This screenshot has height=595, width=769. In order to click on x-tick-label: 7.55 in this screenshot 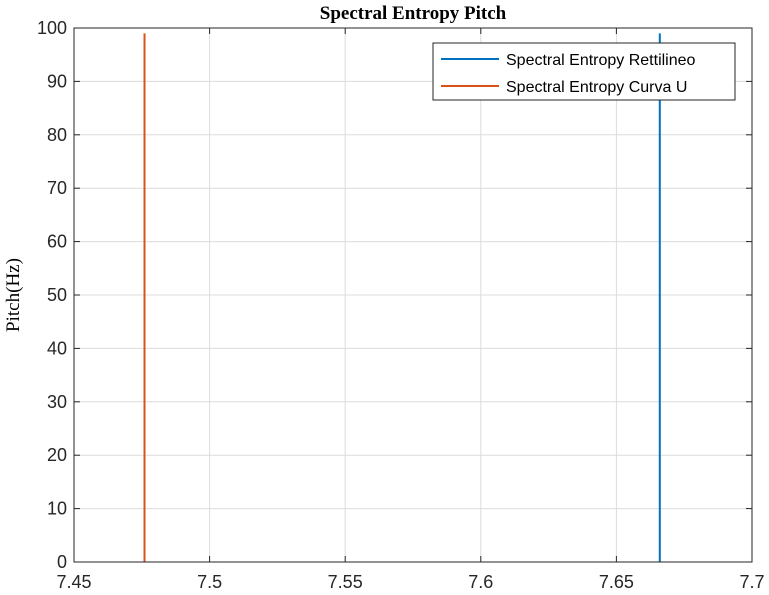, I will do `click(345, 582)`.